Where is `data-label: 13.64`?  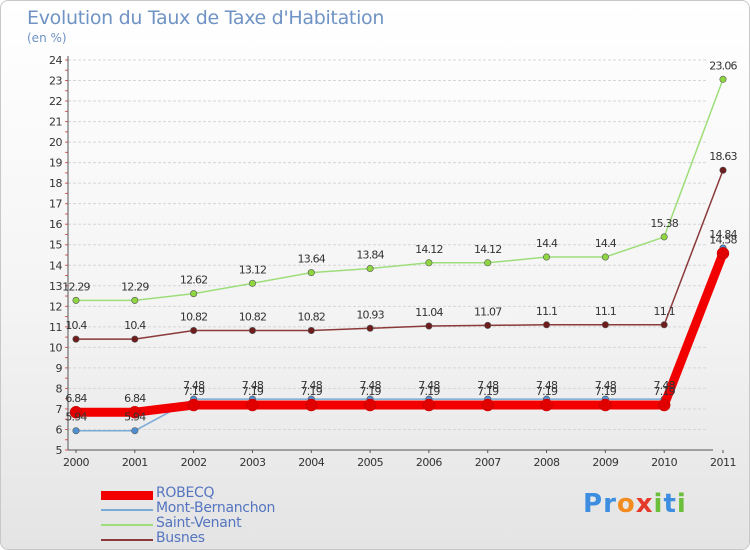
data-label: 13.64 is located at coordinates (312, 259).